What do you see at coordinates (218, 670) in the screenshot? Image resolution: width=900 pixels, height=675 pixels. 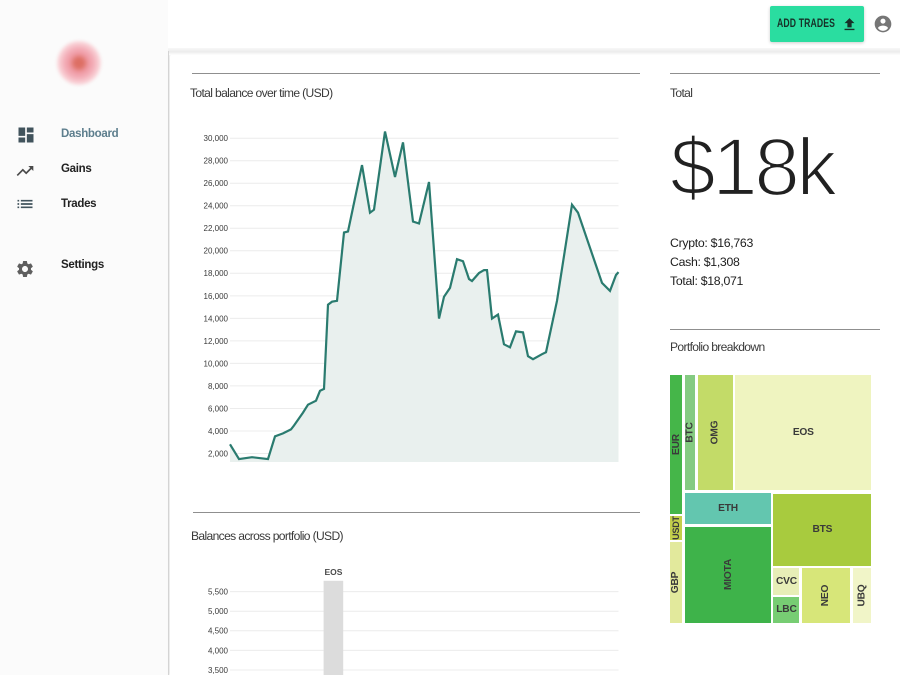 I see `svg-text: 3,500` at bounding box center [218, 670].